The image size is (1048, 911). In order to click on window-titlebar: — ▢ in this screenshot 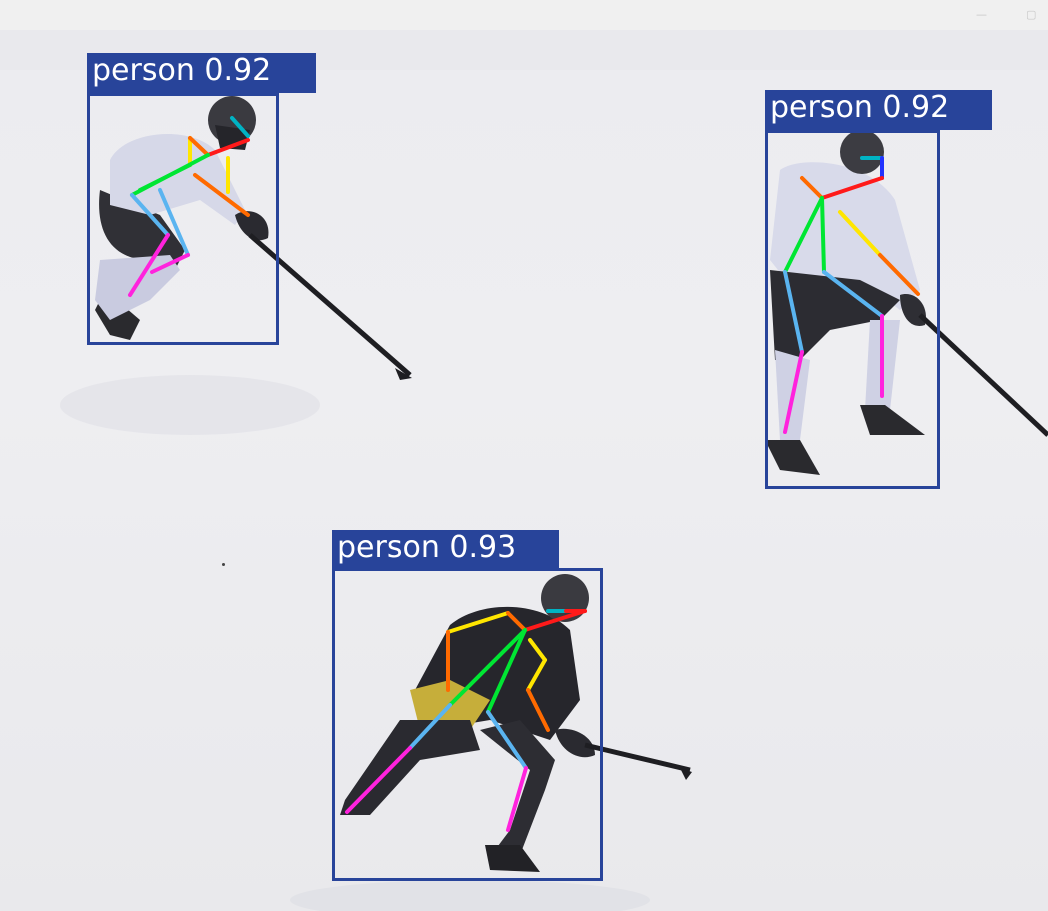, I will do `click(524, 15)`.